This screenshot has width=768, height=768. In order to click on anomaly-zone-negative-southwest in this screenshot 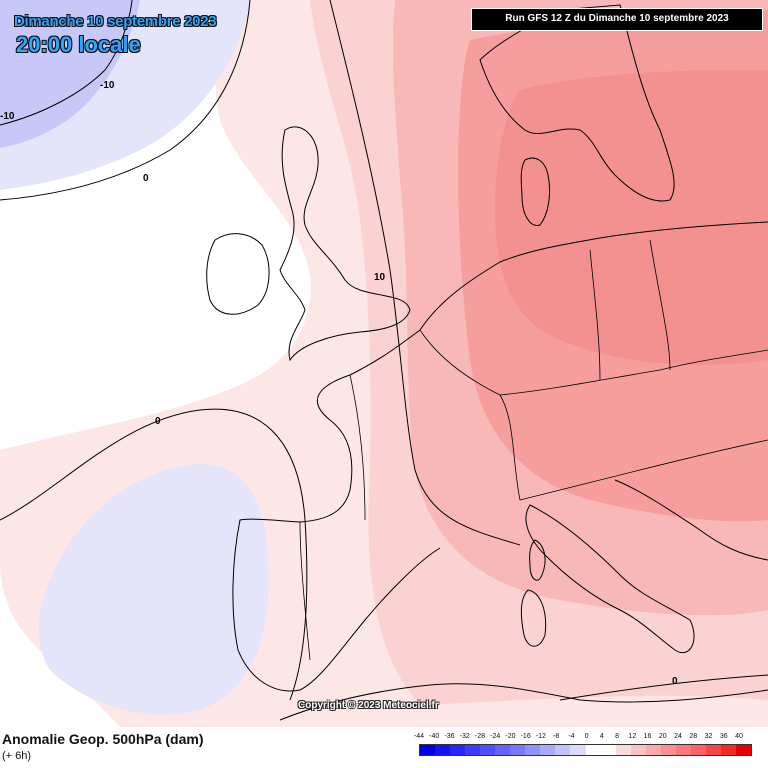, I will do `click(153, 589)`.